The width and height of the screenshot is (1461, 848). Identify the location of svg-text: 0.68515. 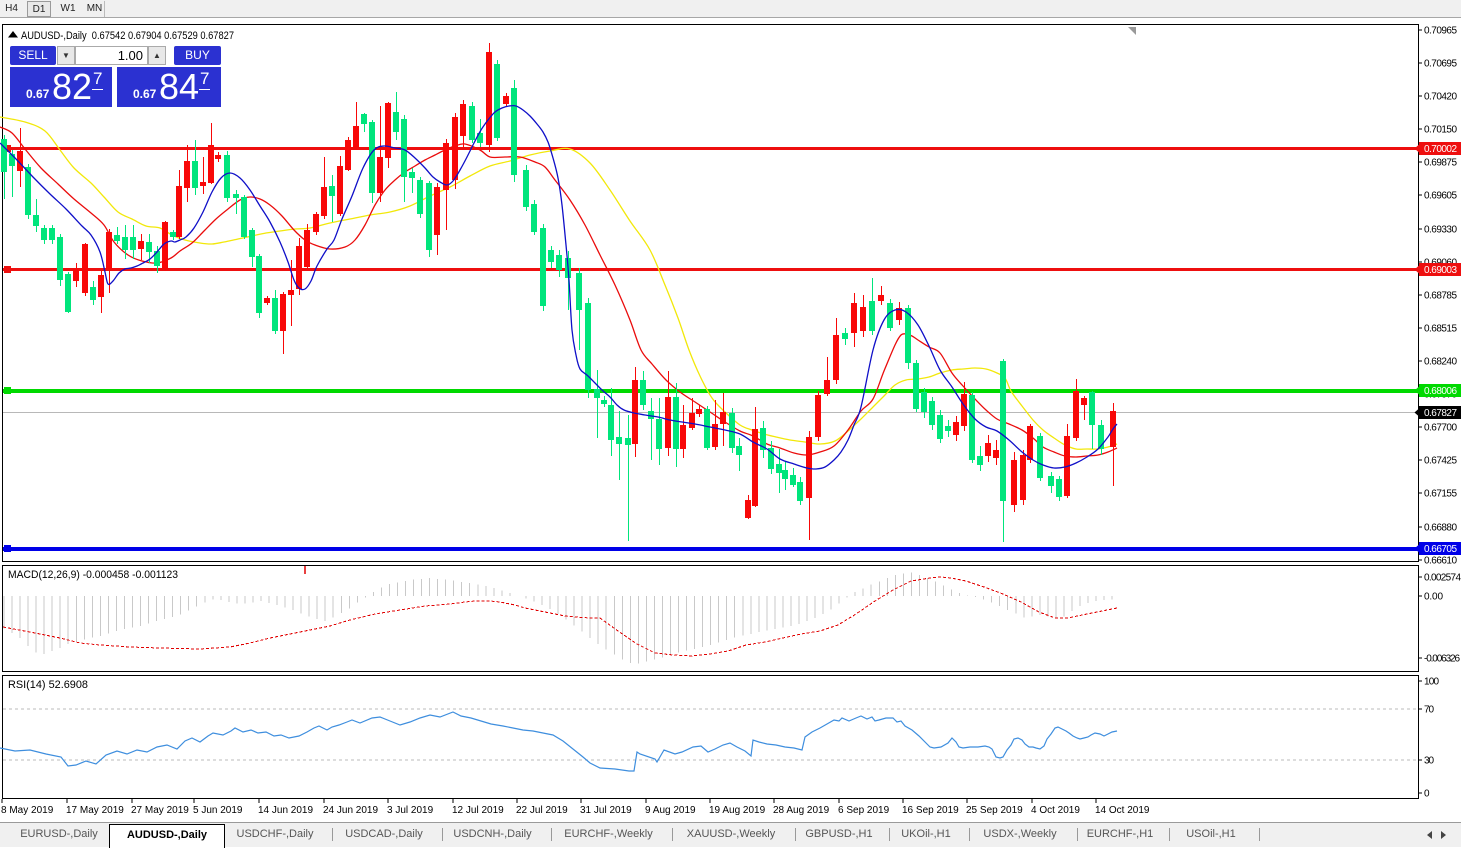
(1440, 329).